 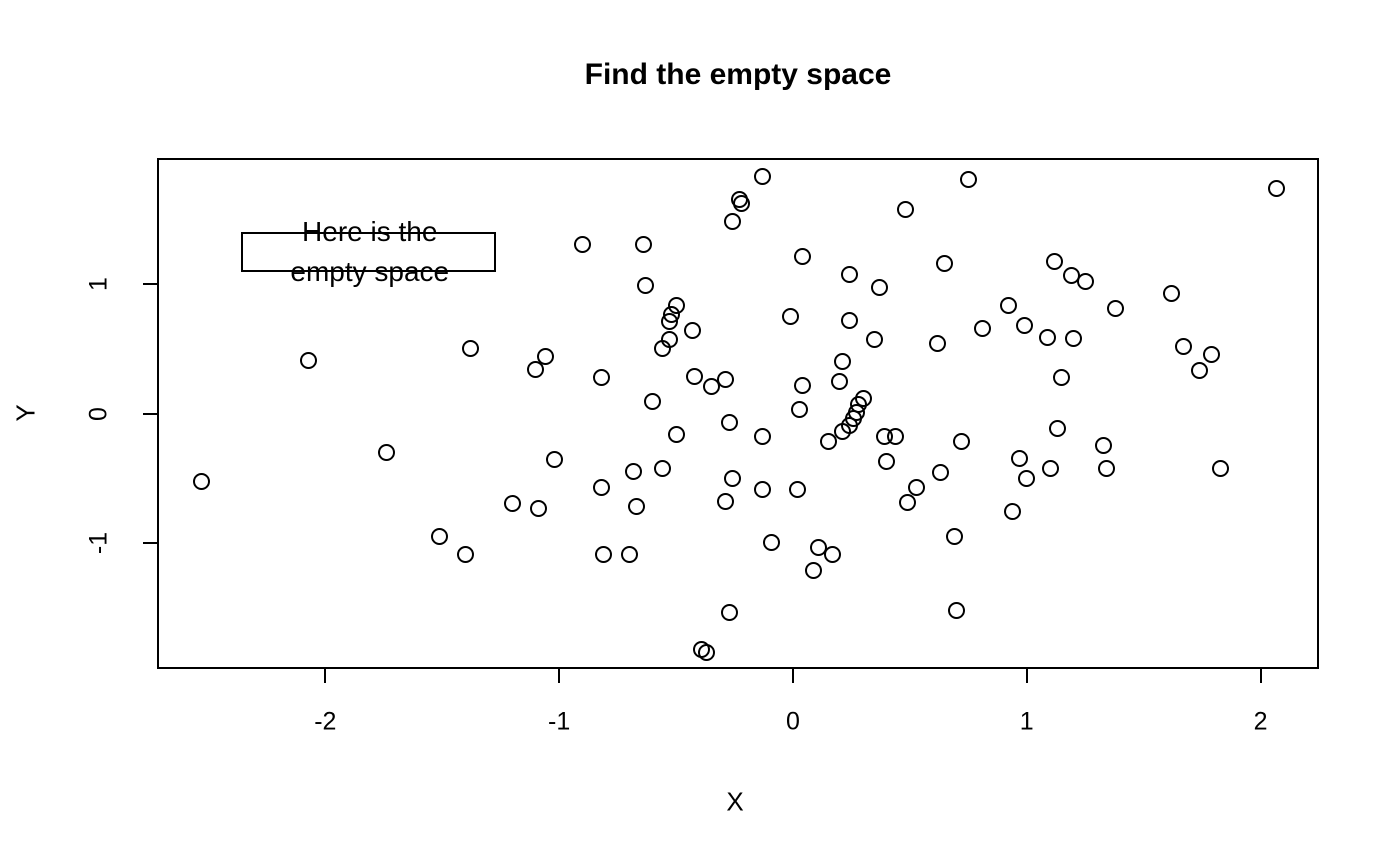 I want to click on x-tick-label: 0, so click(x=792, y=721).